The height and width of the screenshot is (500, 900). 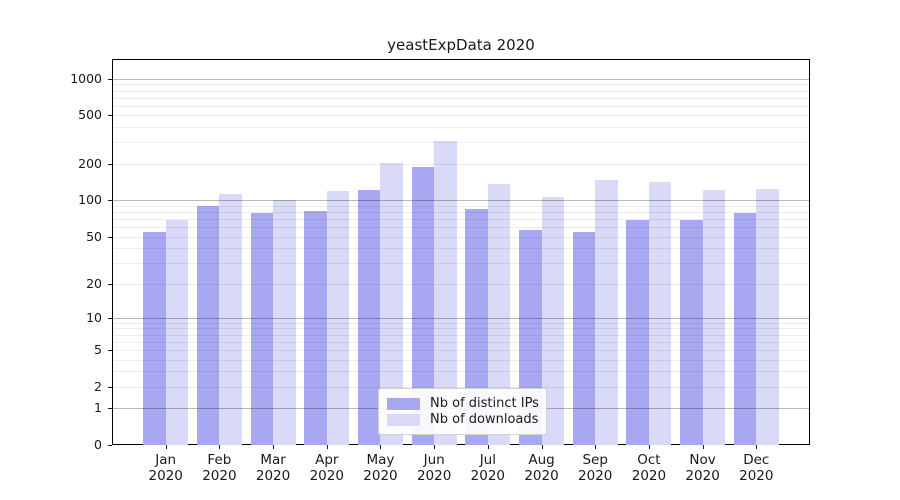 I want to click on x-tick-label: Sep 2020, so click(x=595, y=468).